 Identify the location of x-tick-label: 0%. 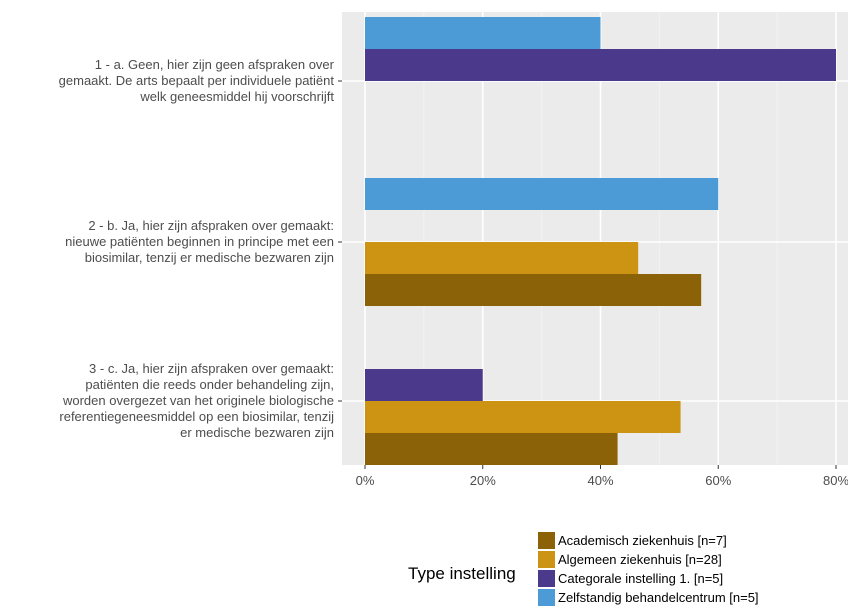
(365, 480).